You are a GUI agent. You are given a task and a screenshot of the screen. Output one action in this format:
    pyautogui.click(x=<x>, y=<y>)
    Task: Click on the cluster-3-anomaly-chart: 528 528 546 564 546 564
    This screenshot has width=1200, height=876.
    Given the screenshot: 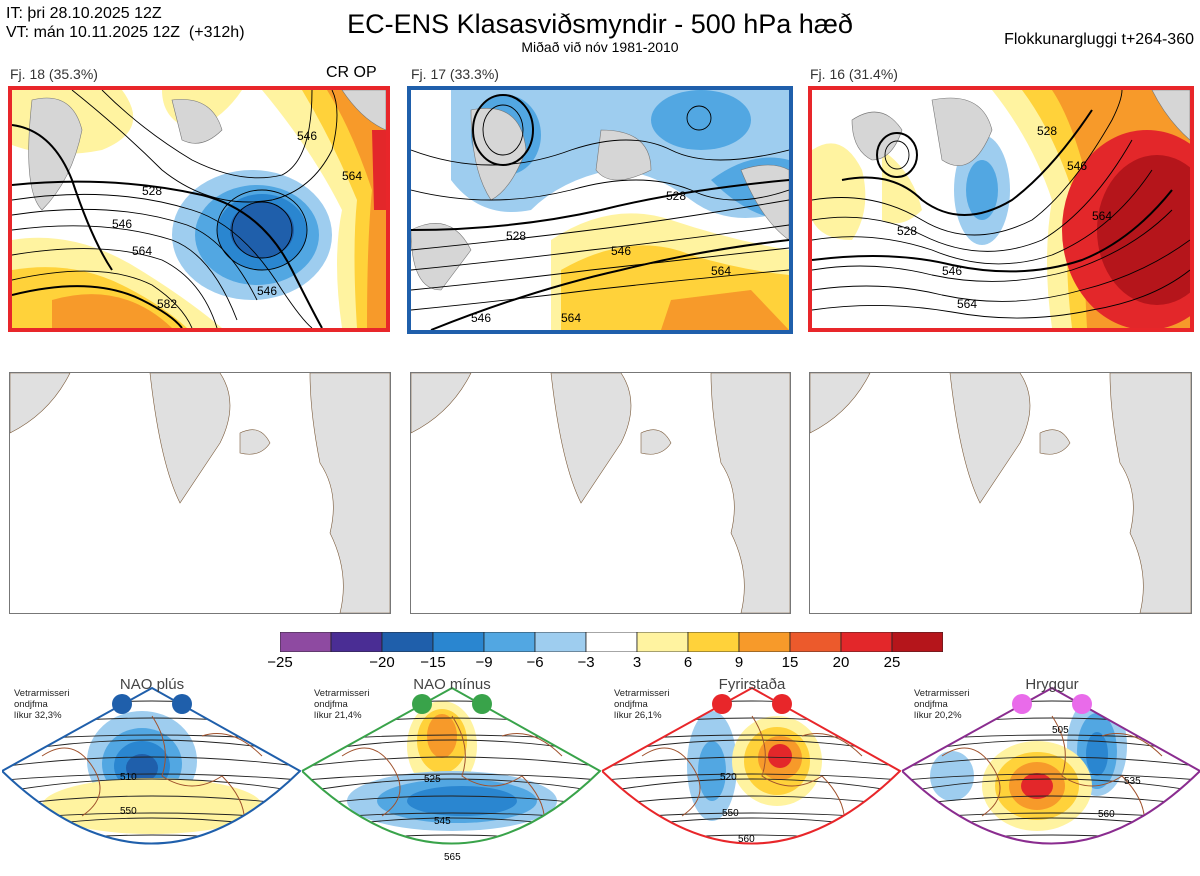 What is the action you would take?
    pyautogui.click(x=1001, y=209)
    